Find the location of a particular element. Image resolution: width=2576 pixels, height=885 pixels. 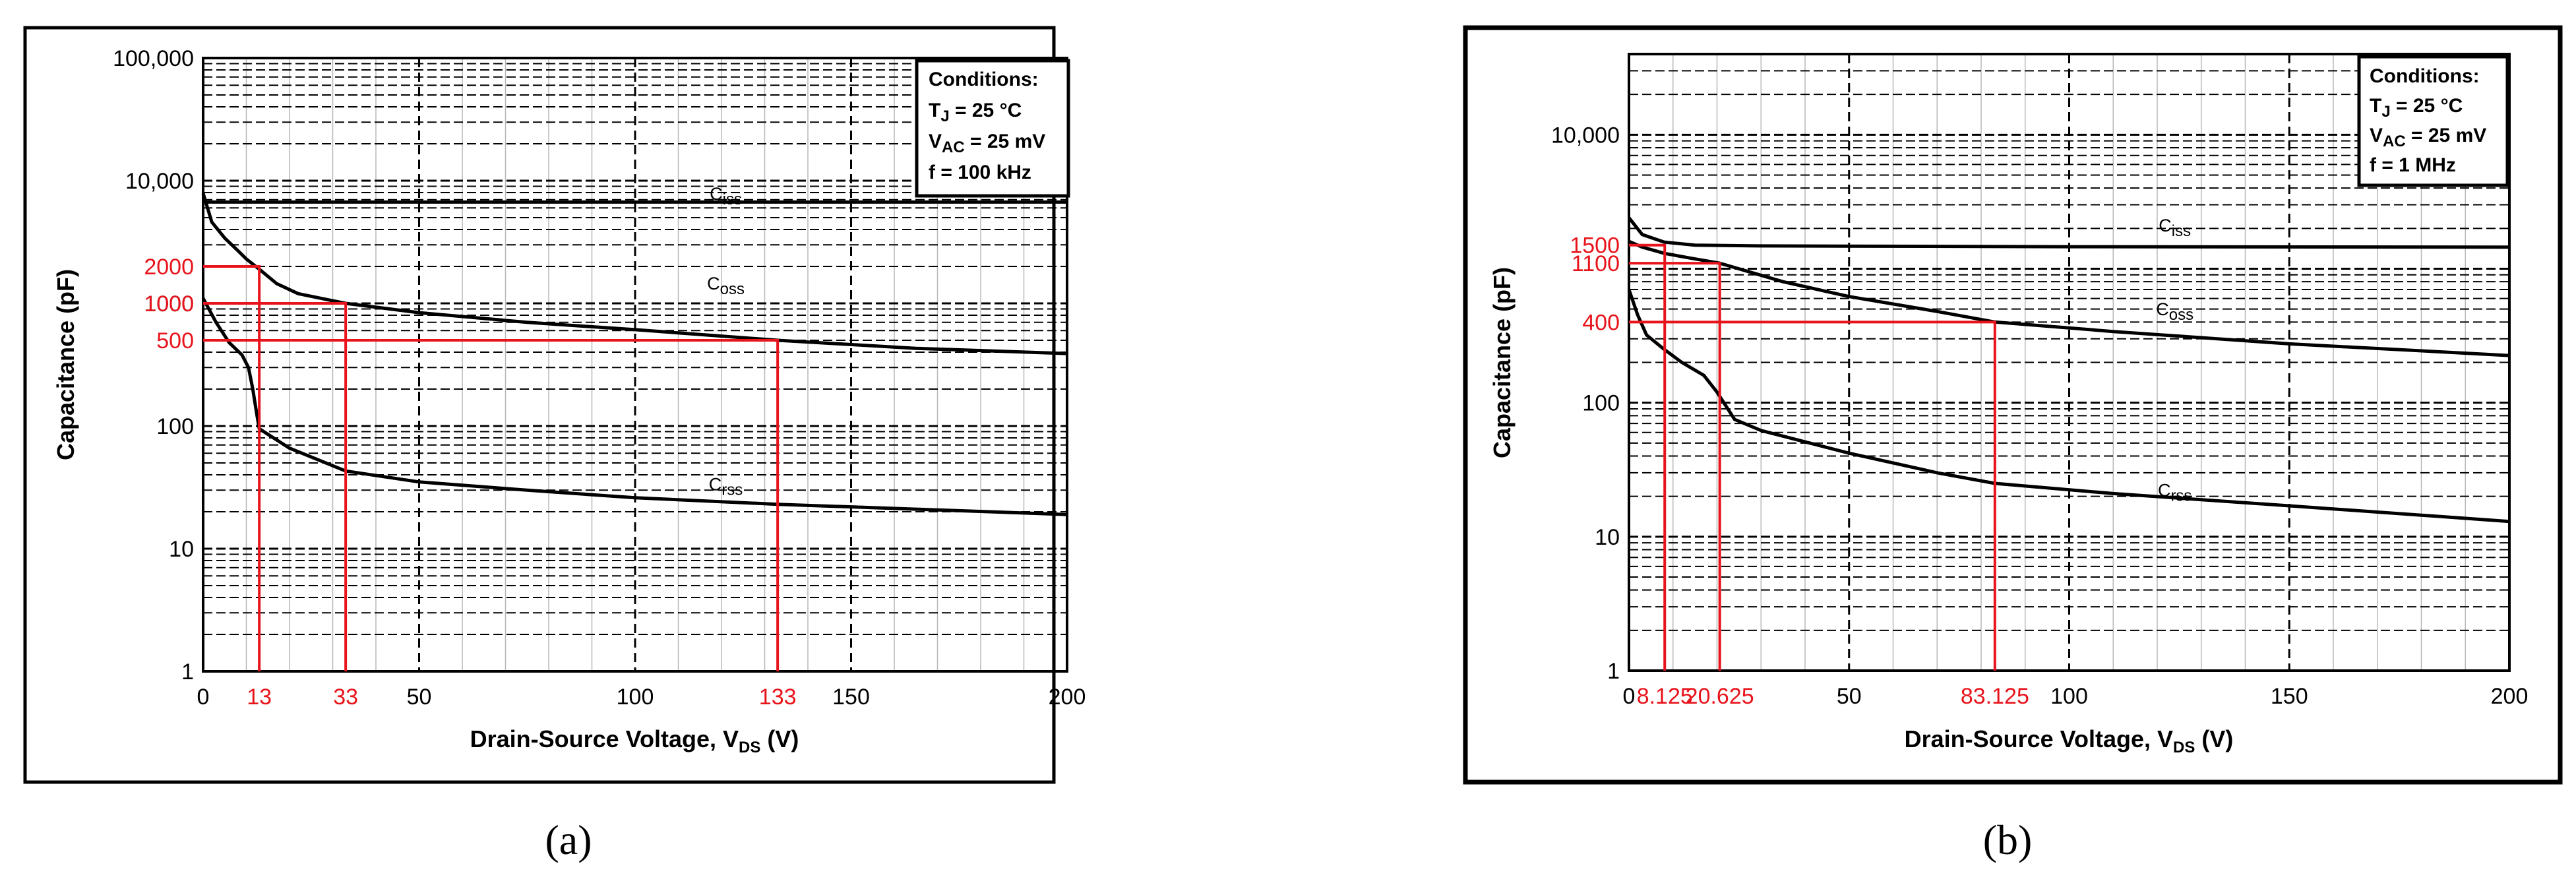

annotation-x-value: 8.125 is located at coordinates (1665, 696).